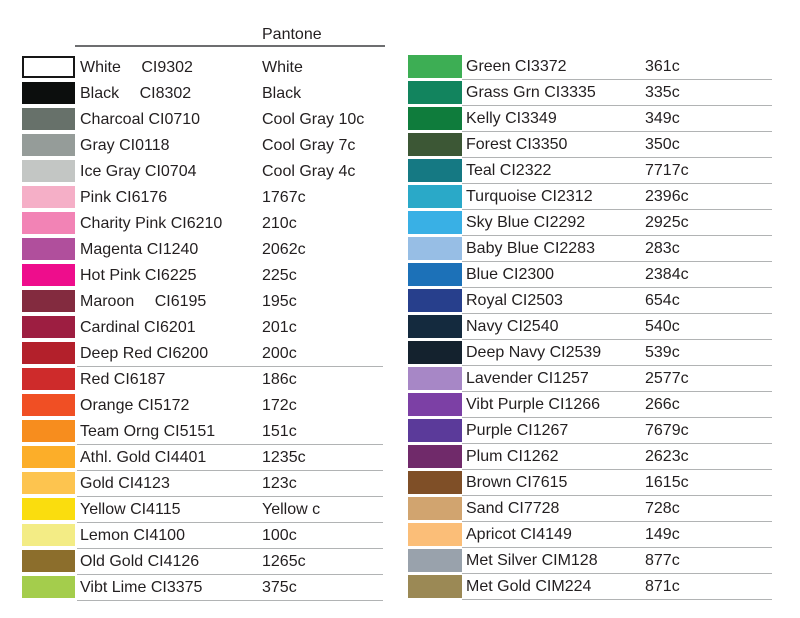 The width and height of the screenshot is (800, 618). Describe the element at coordinates (509, 170) in the screenshot. I see `color-name-code: Teal CI2322` at that location.